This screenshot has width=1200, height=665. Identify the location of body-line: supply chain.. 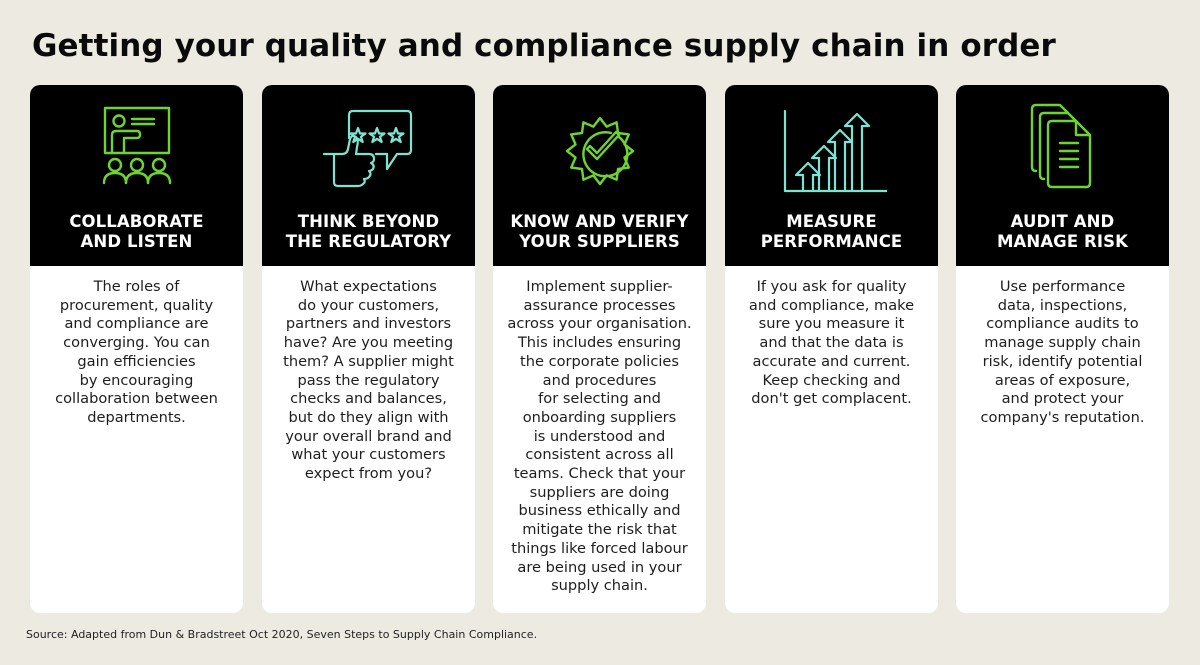
(599, 586).